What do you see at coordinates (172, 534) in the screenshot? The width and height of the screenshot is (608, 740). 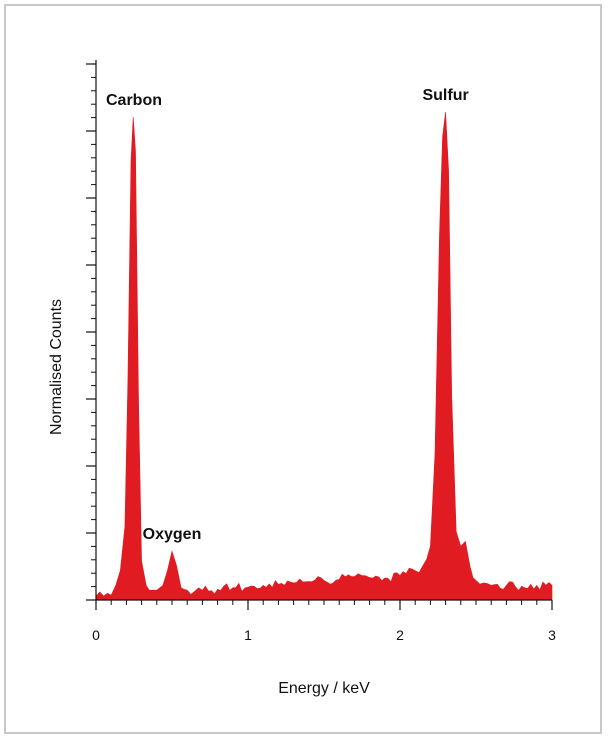 I see `peak-label-oxygen: Oxygen` at bounding box center [172, 534].